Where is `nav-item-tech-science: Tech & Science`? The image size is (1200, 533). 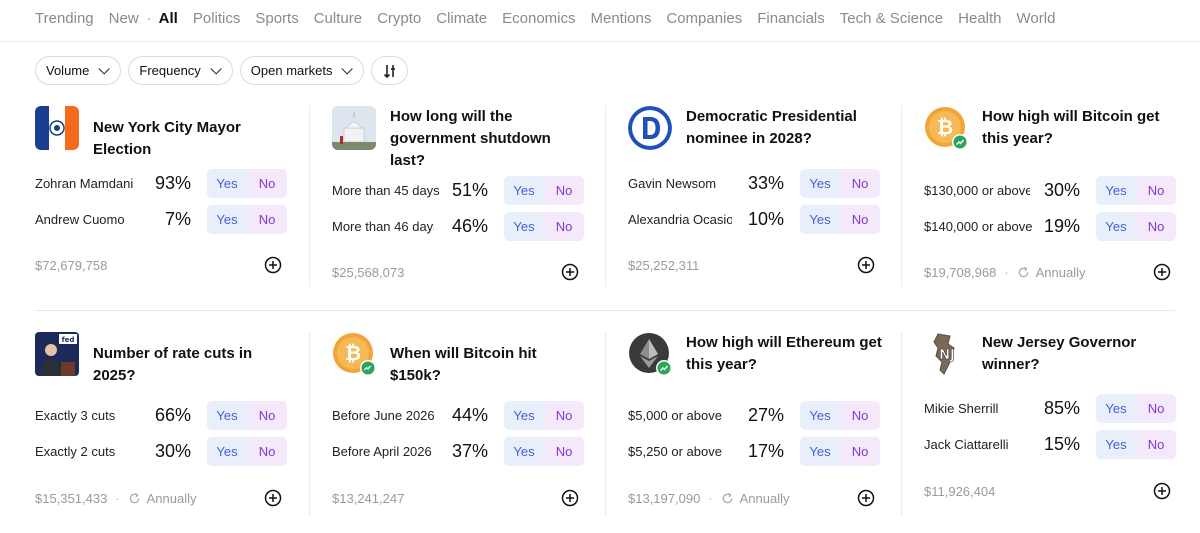 nav-item-tech-science: Tech & Science is located at coordinates (891, 18).